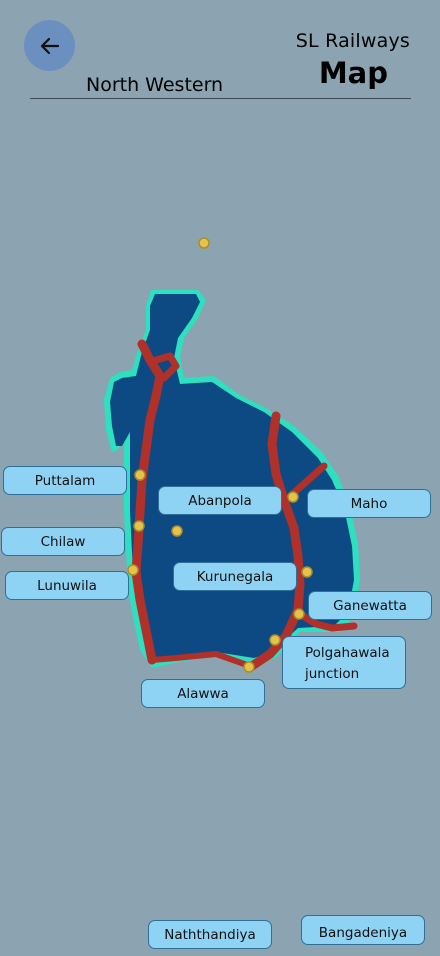 This screenshot has height=956, width=440. Describe the element at coordinates (353, 73) in the screenshot. I see `page-title: Map` at that location.